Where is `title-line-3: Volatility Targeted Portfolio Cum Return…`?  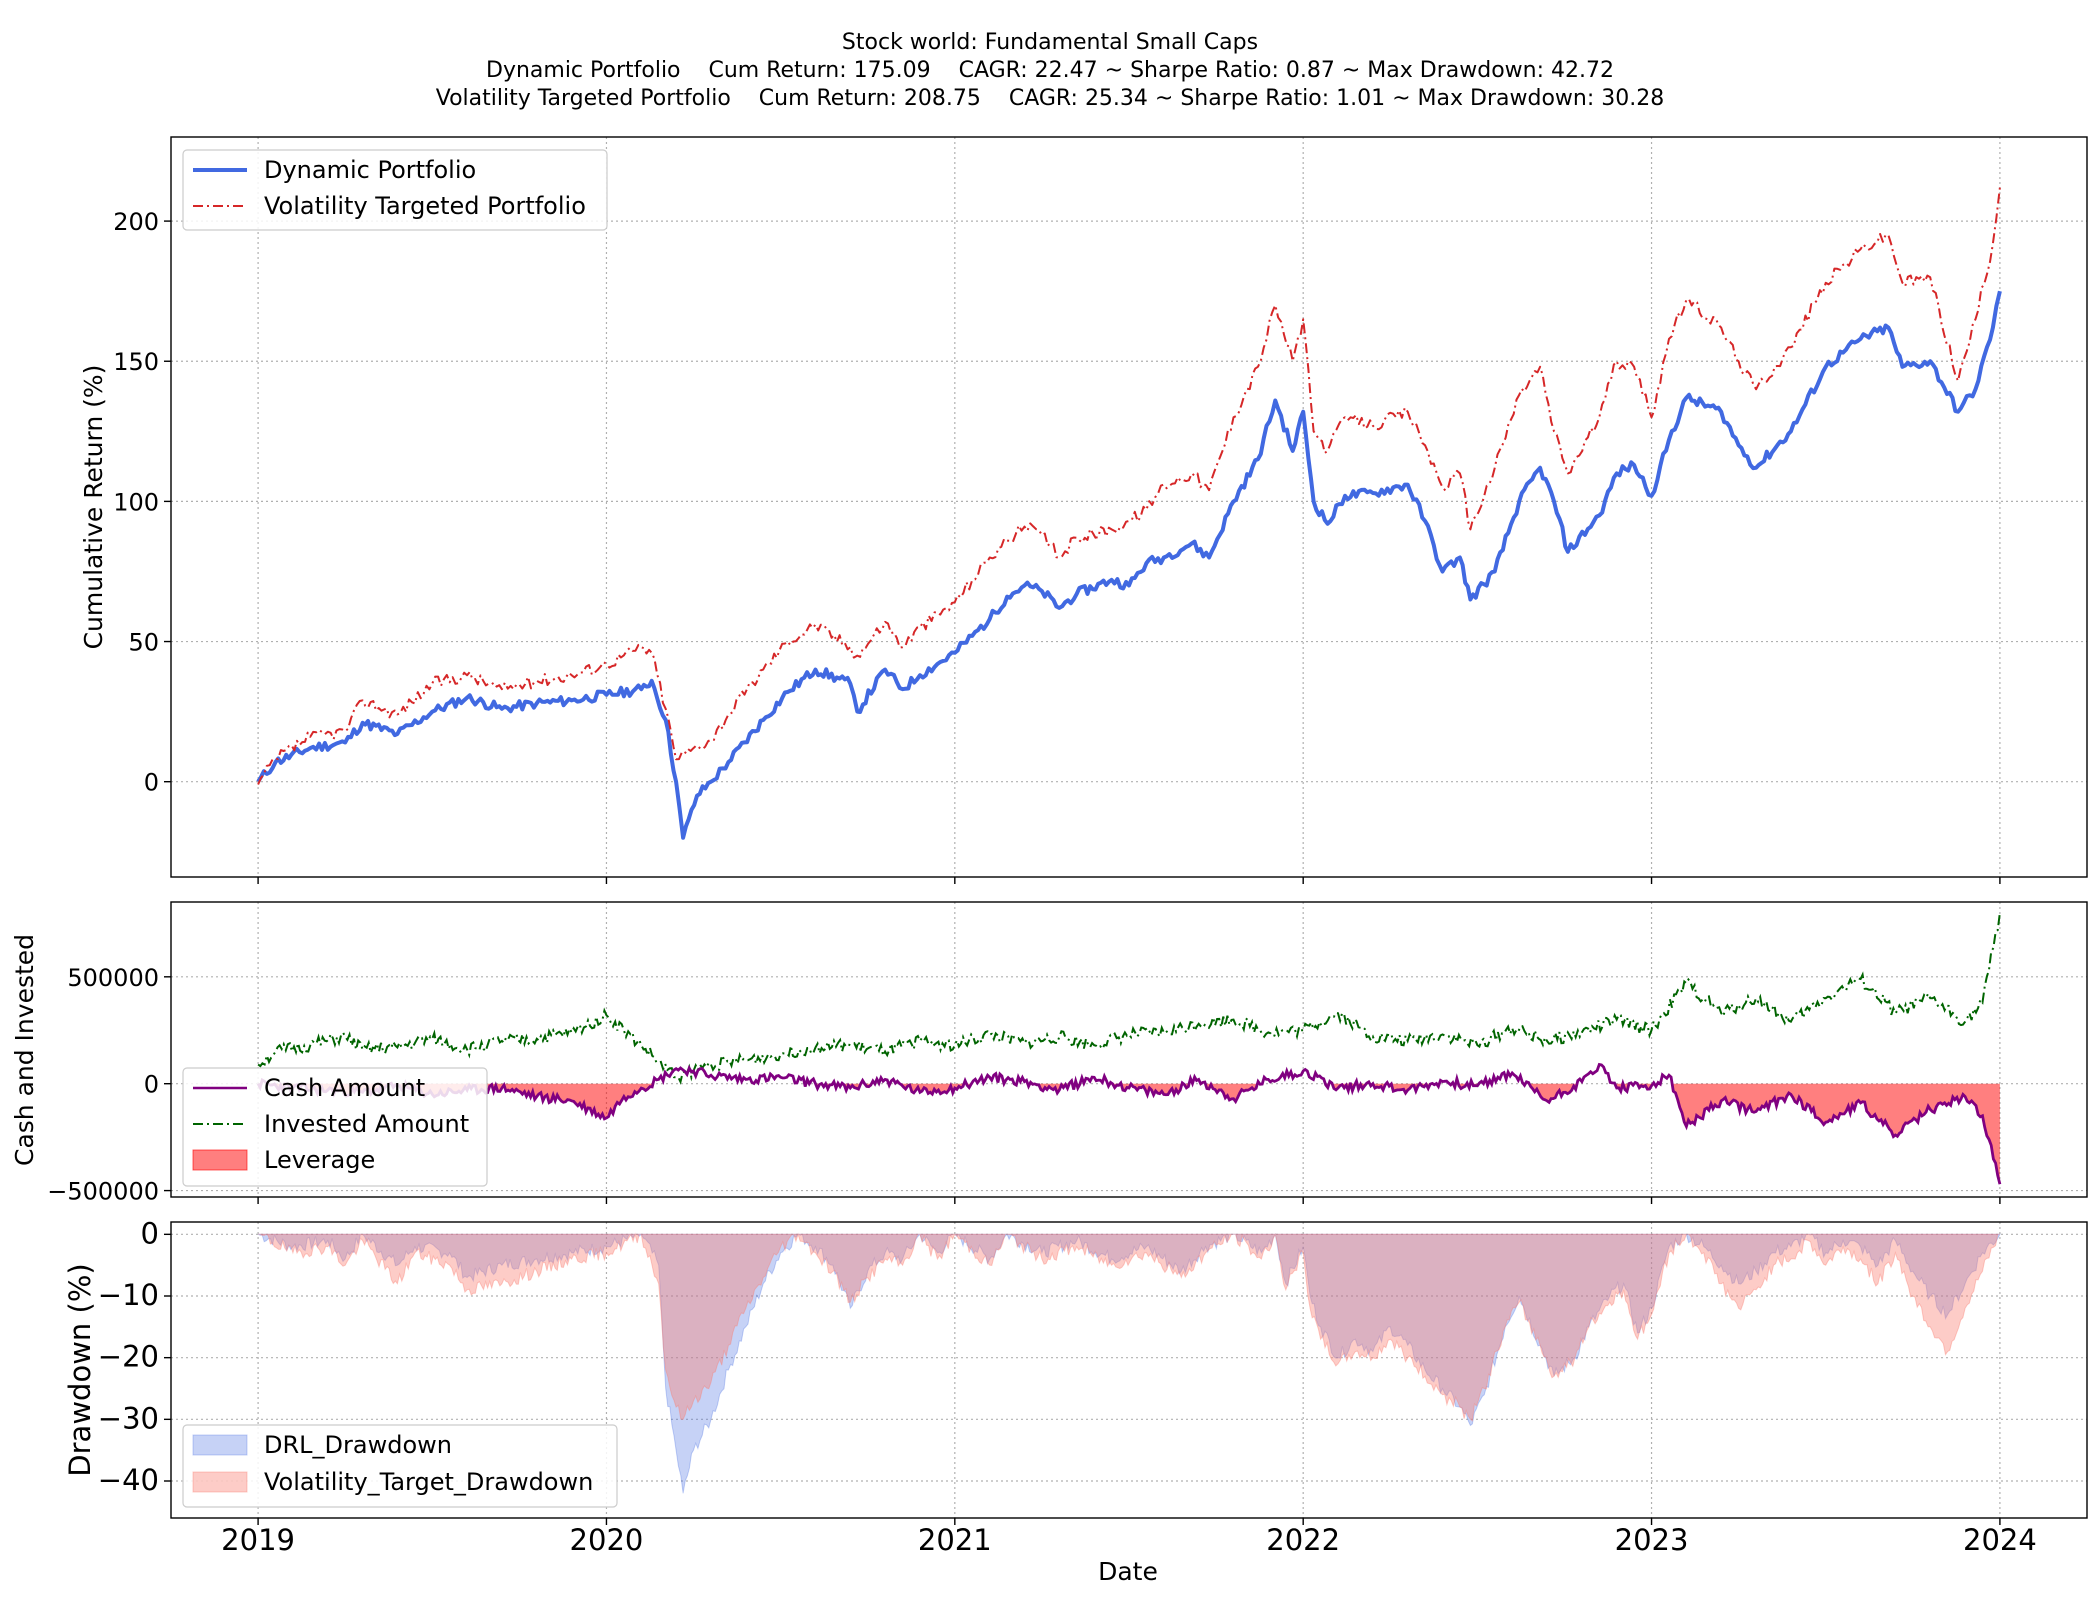 title-line-3: Volatility Targeted Portfolio Cum Return… is located at coordinates (1050, 98).